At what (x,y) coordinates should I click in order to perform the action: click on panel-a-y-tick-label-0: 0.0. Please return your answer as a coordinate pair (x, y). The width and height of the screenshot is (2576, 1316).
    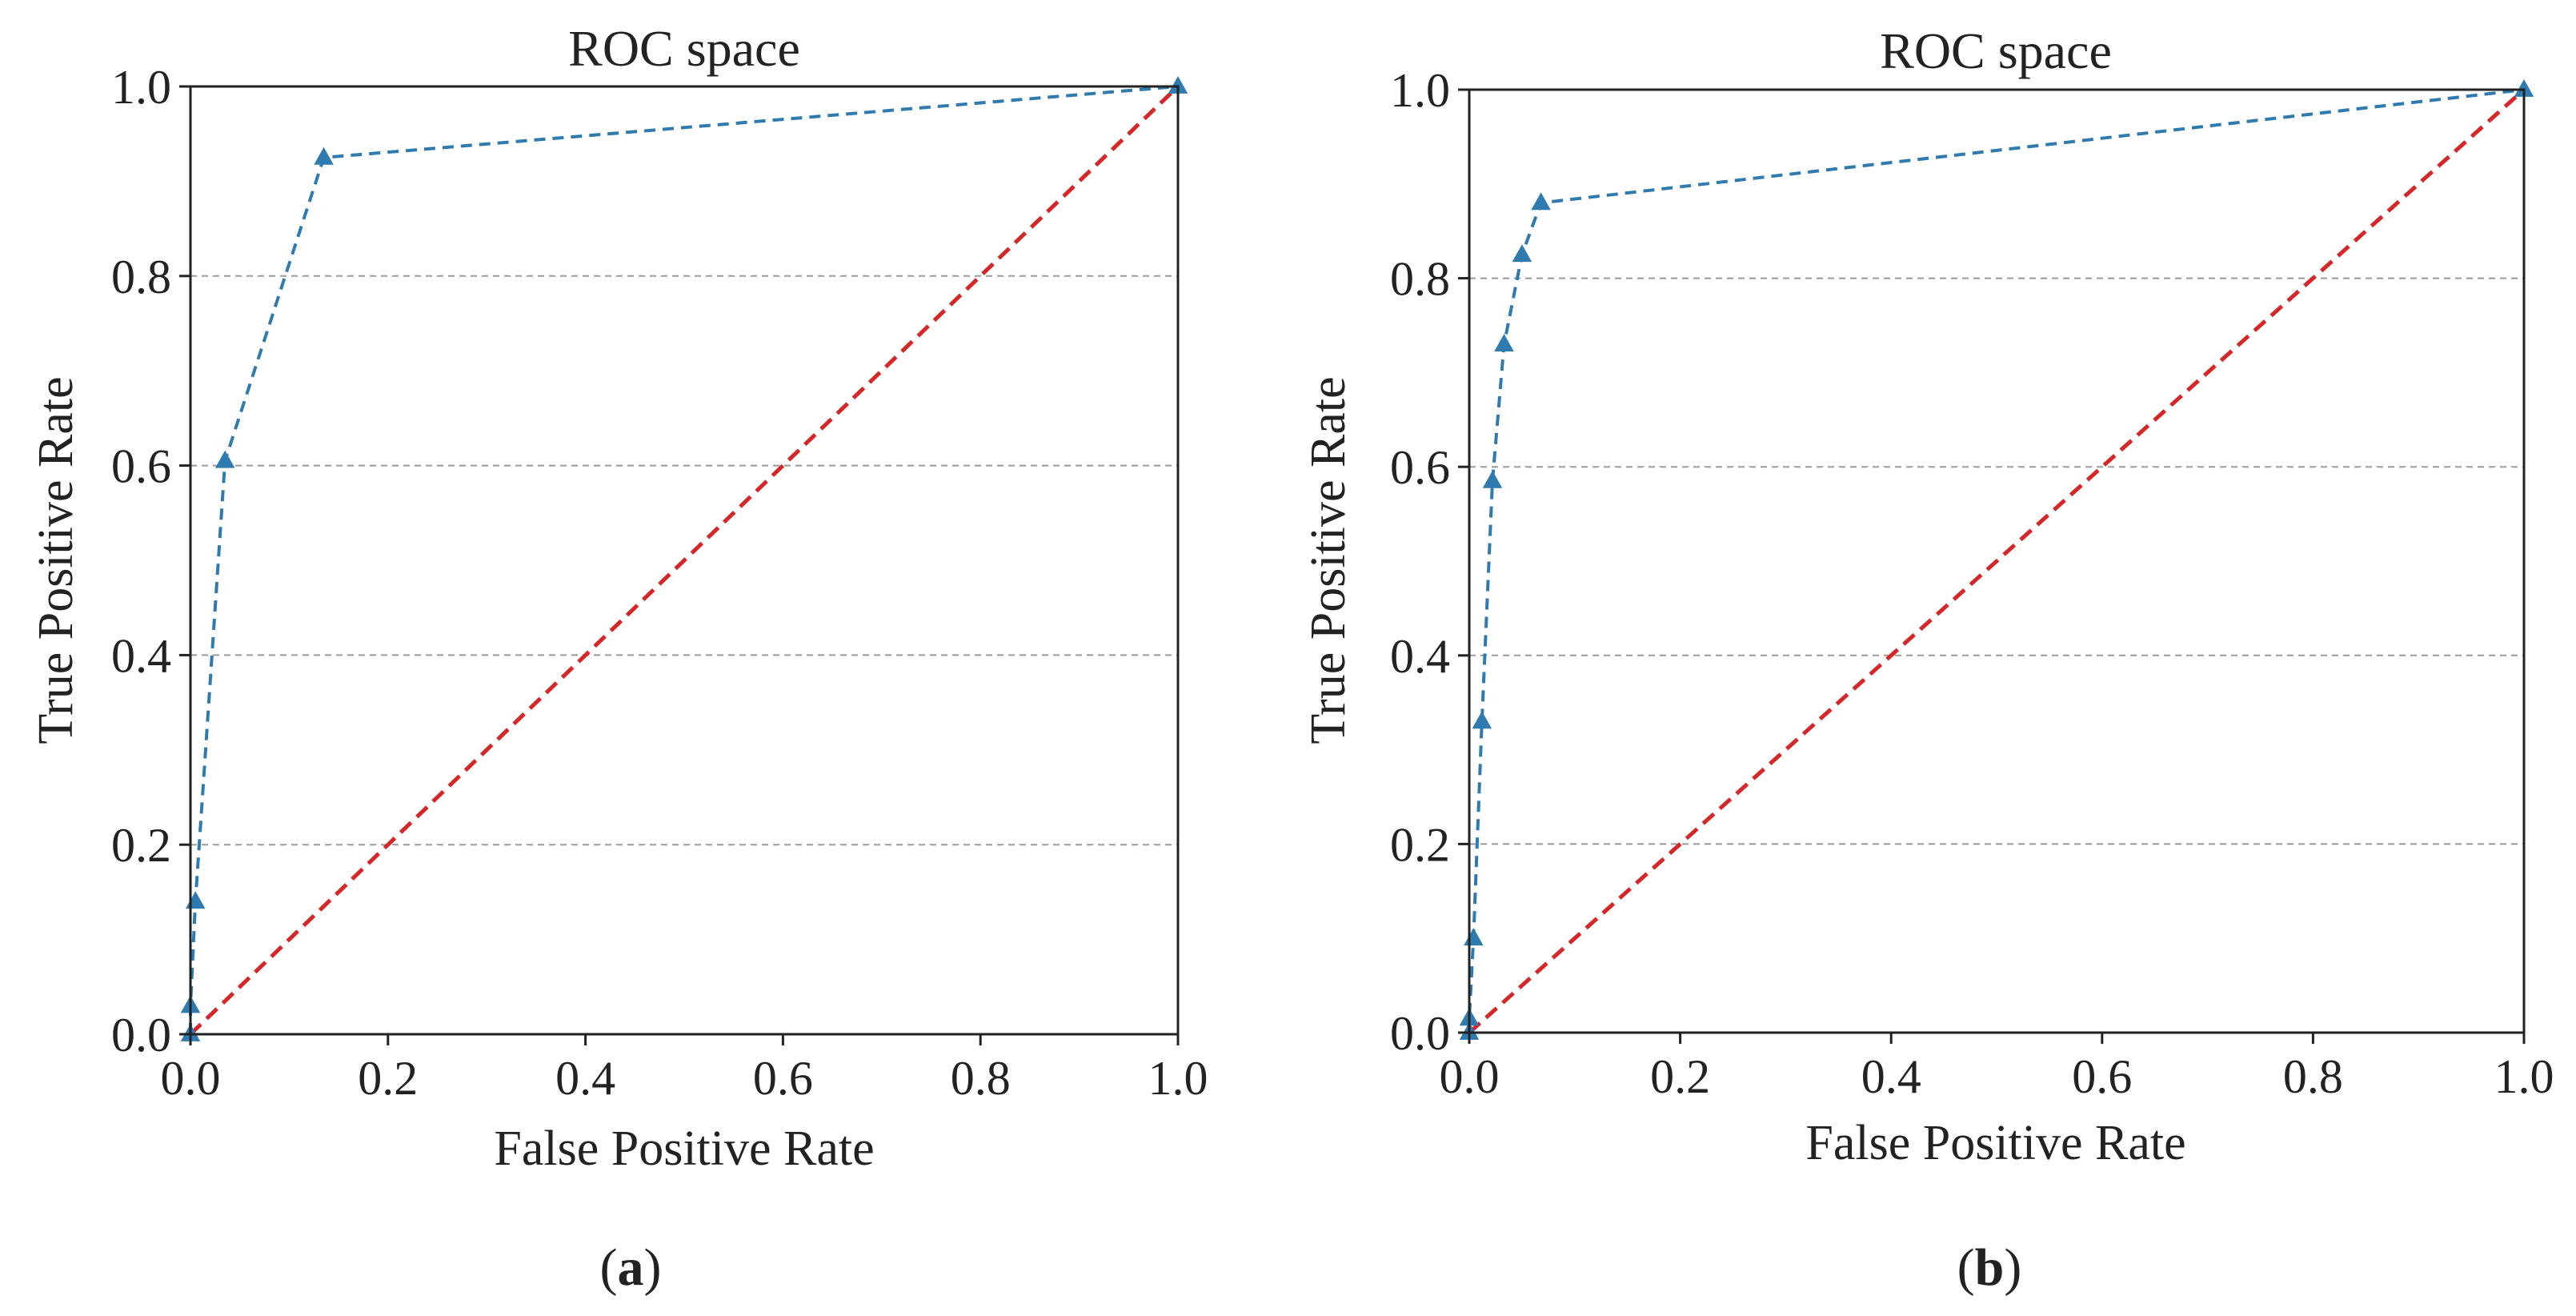
    Looking at the image, I should click on (141, 1035).